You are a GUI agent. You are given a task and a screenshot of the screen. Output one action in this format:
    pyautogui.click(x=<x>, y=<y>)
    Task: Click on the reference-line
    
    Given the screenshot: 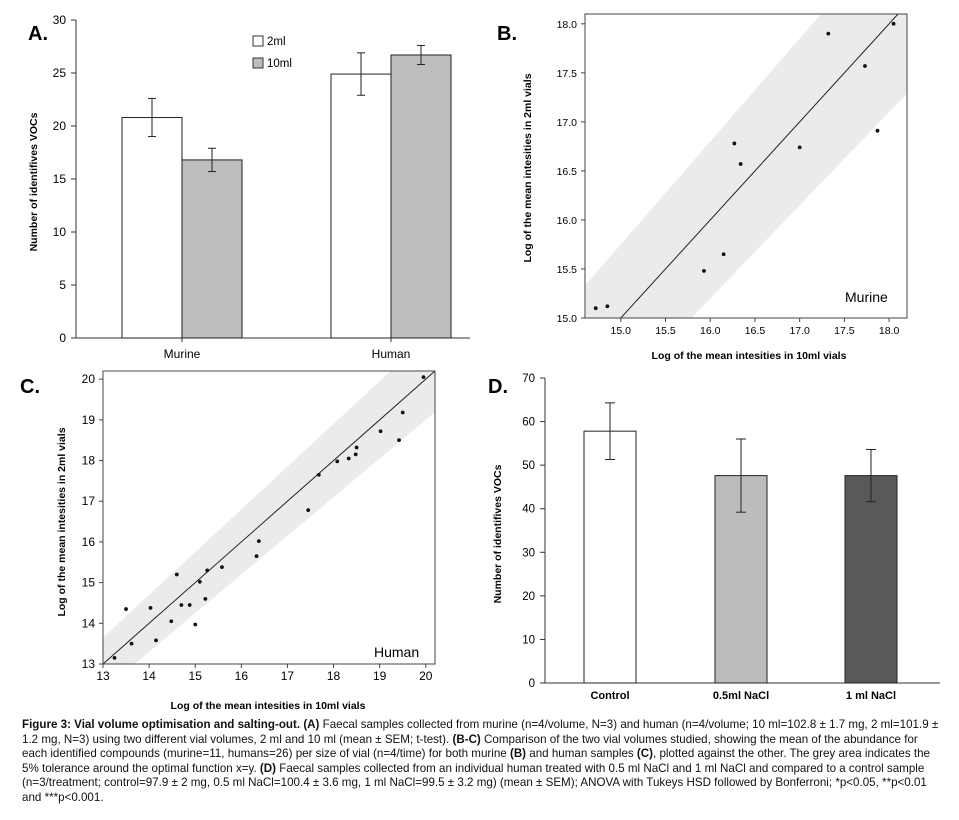 What is the action you would take?
    pyautogui.click(x=269, y=517)
    